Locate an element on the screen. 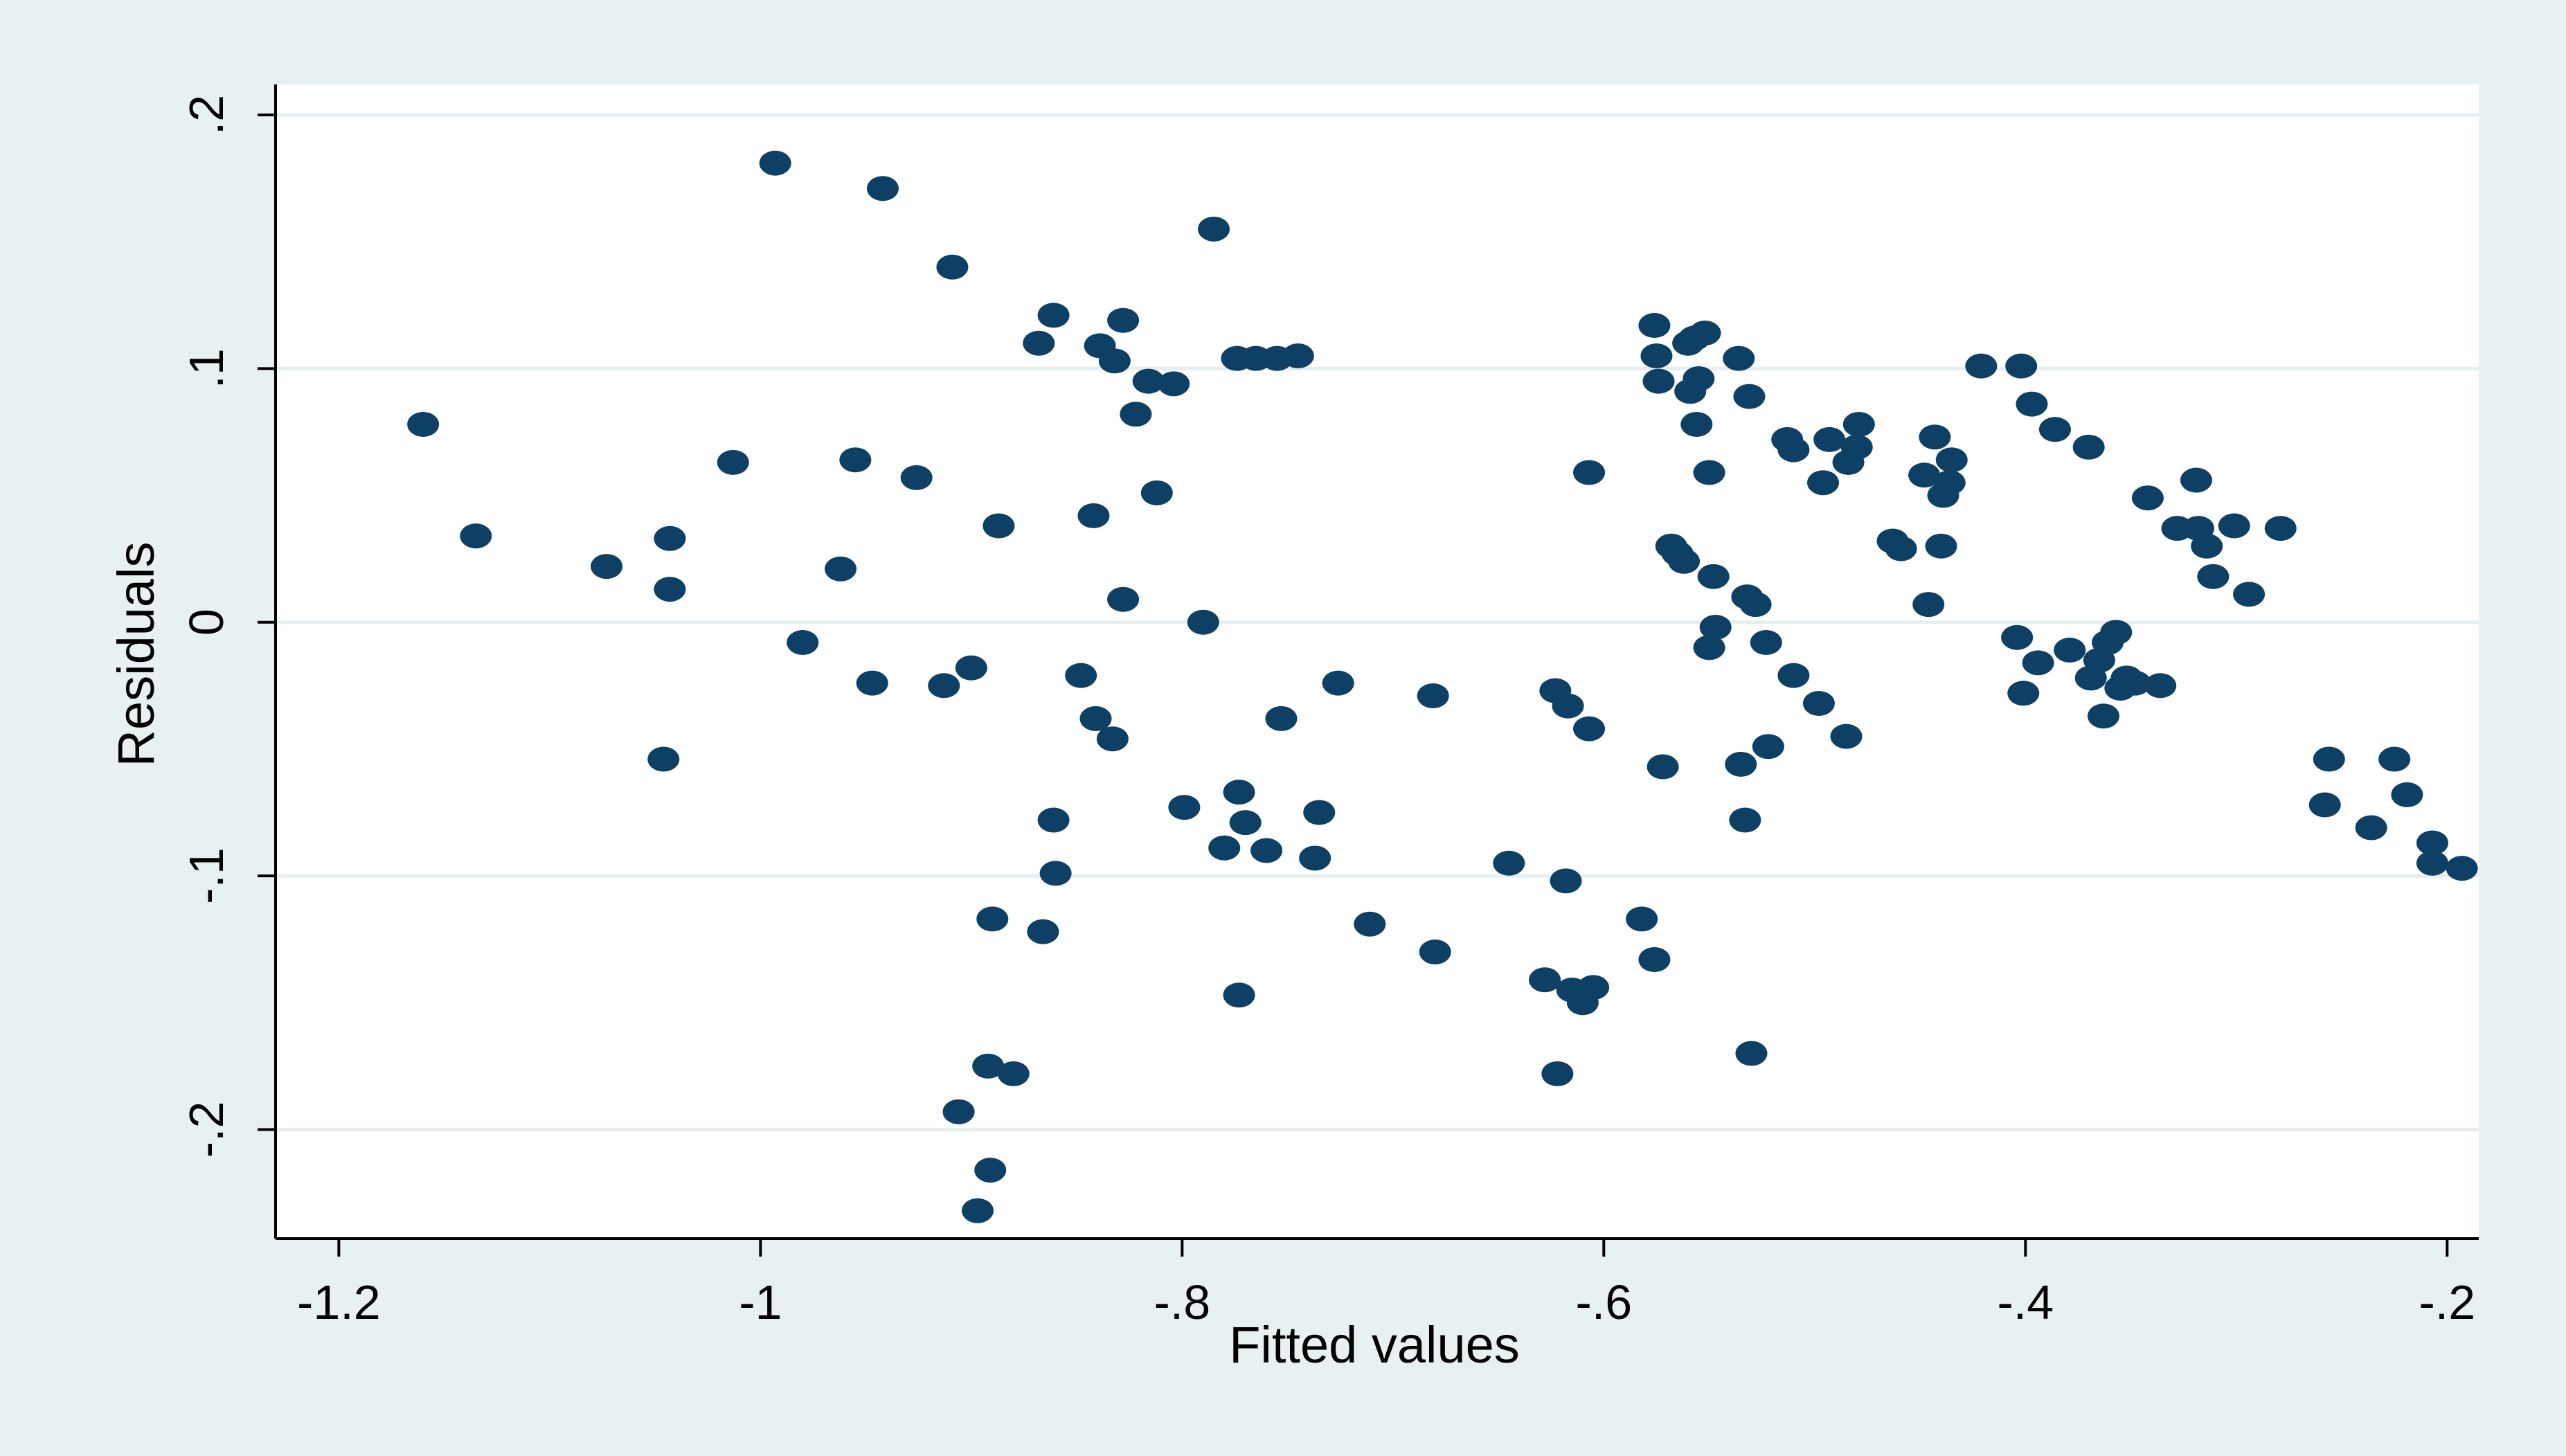  x-tick-label: -.4 is located at coordinates (2025, 1302).